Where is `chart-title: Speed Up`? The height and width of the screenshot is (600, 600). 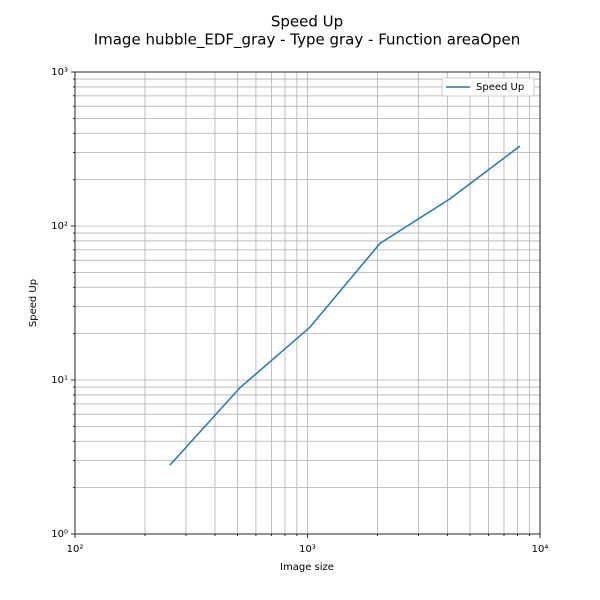 chart-title: Speed Up is located at coordinates (307, 22).